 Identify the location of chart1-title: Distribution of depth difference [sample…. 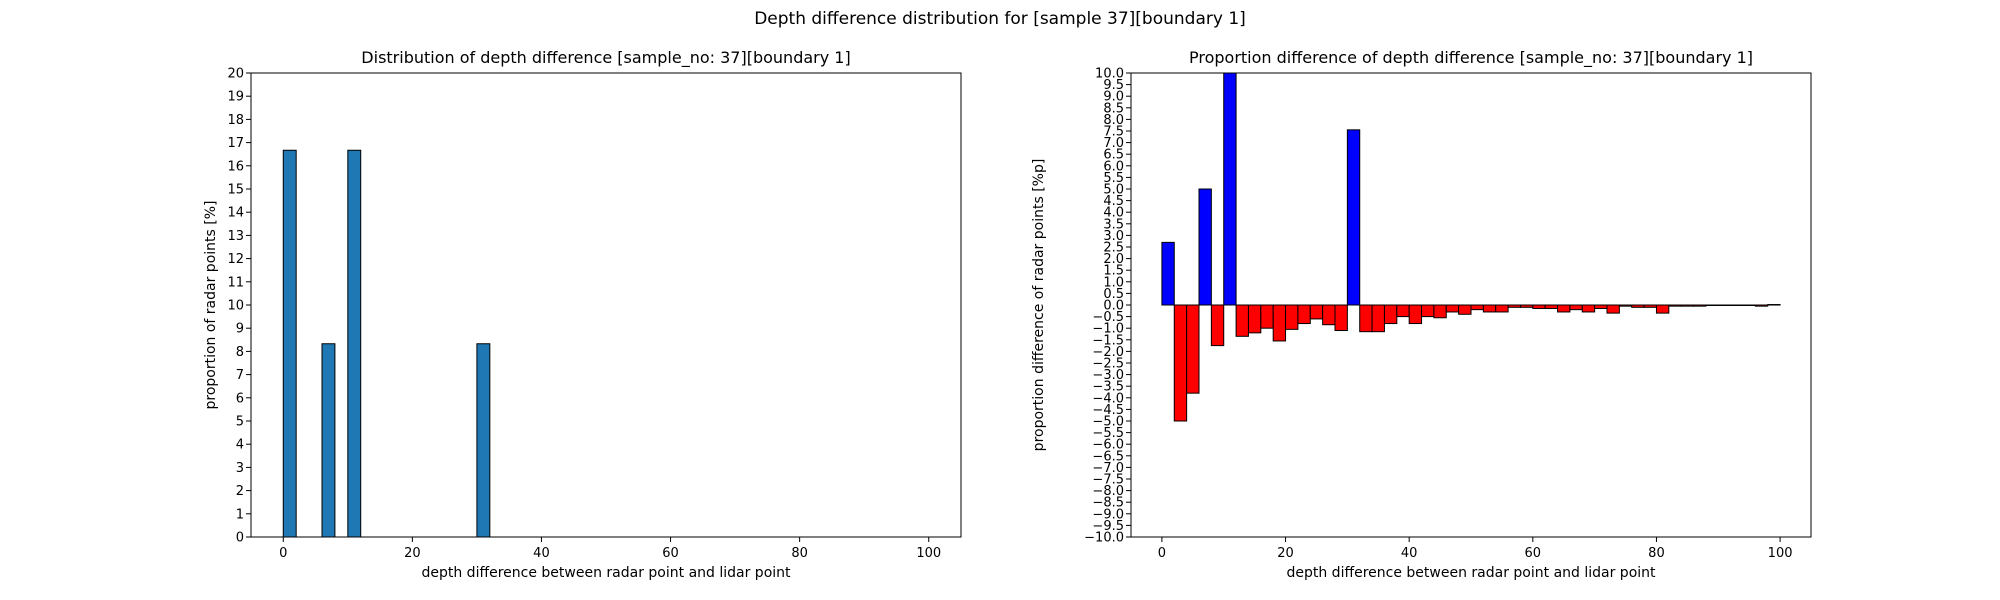
(605, 58).